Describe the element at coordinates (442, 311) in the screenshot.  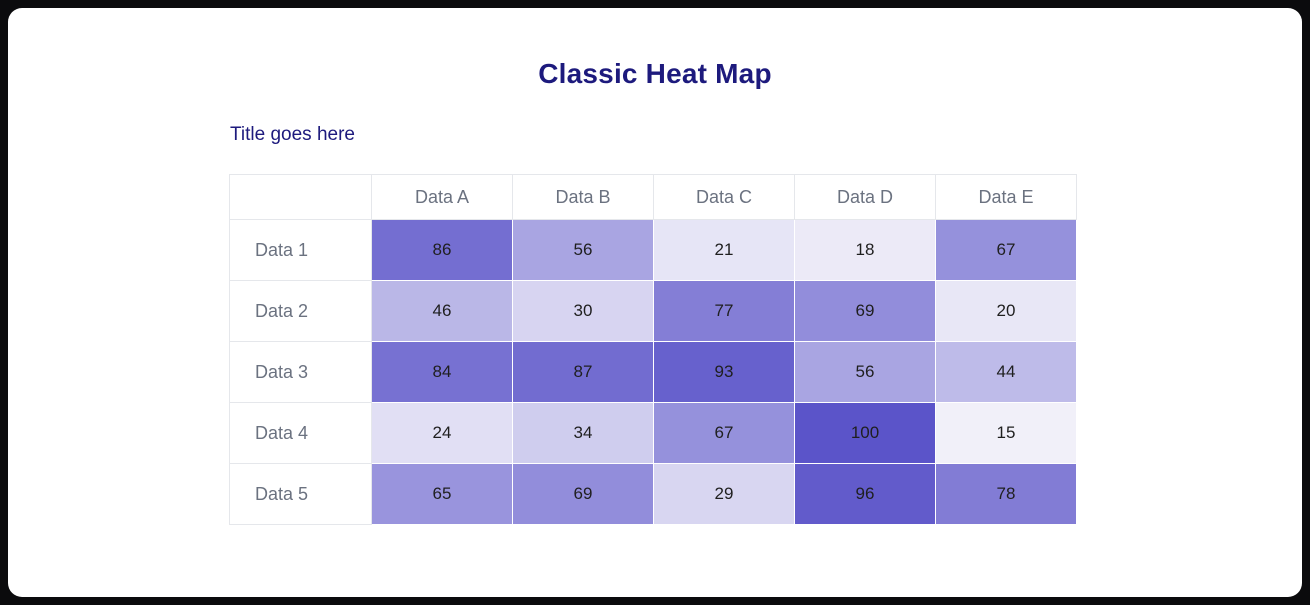
I see `heatmap-cell: 46` at that location.